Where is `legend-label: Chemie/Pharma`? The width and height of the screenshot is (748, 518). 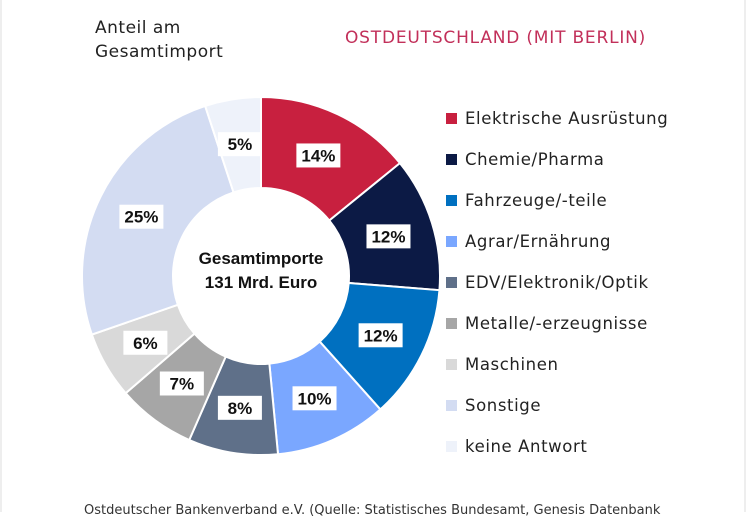
legend-label: Chemie/Pharma is located at coordinates (535, 159).